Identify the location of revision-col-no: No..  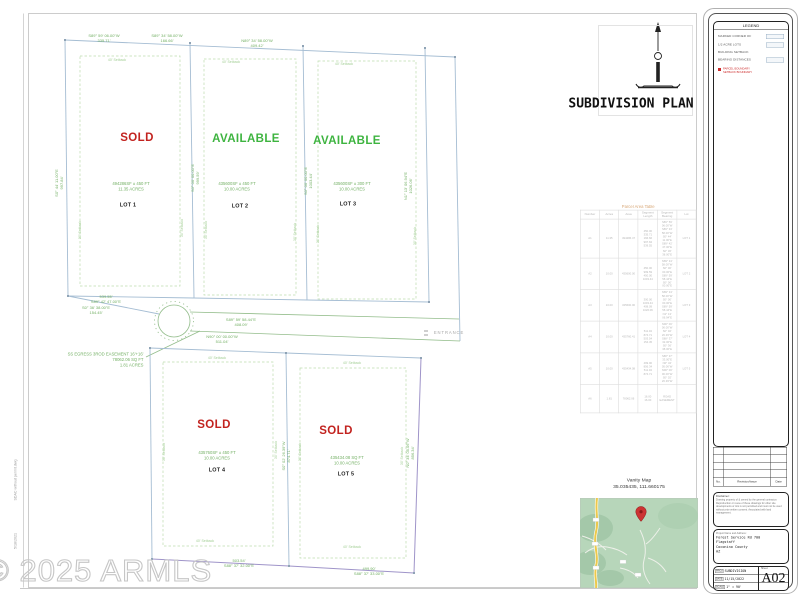
(718, 482).